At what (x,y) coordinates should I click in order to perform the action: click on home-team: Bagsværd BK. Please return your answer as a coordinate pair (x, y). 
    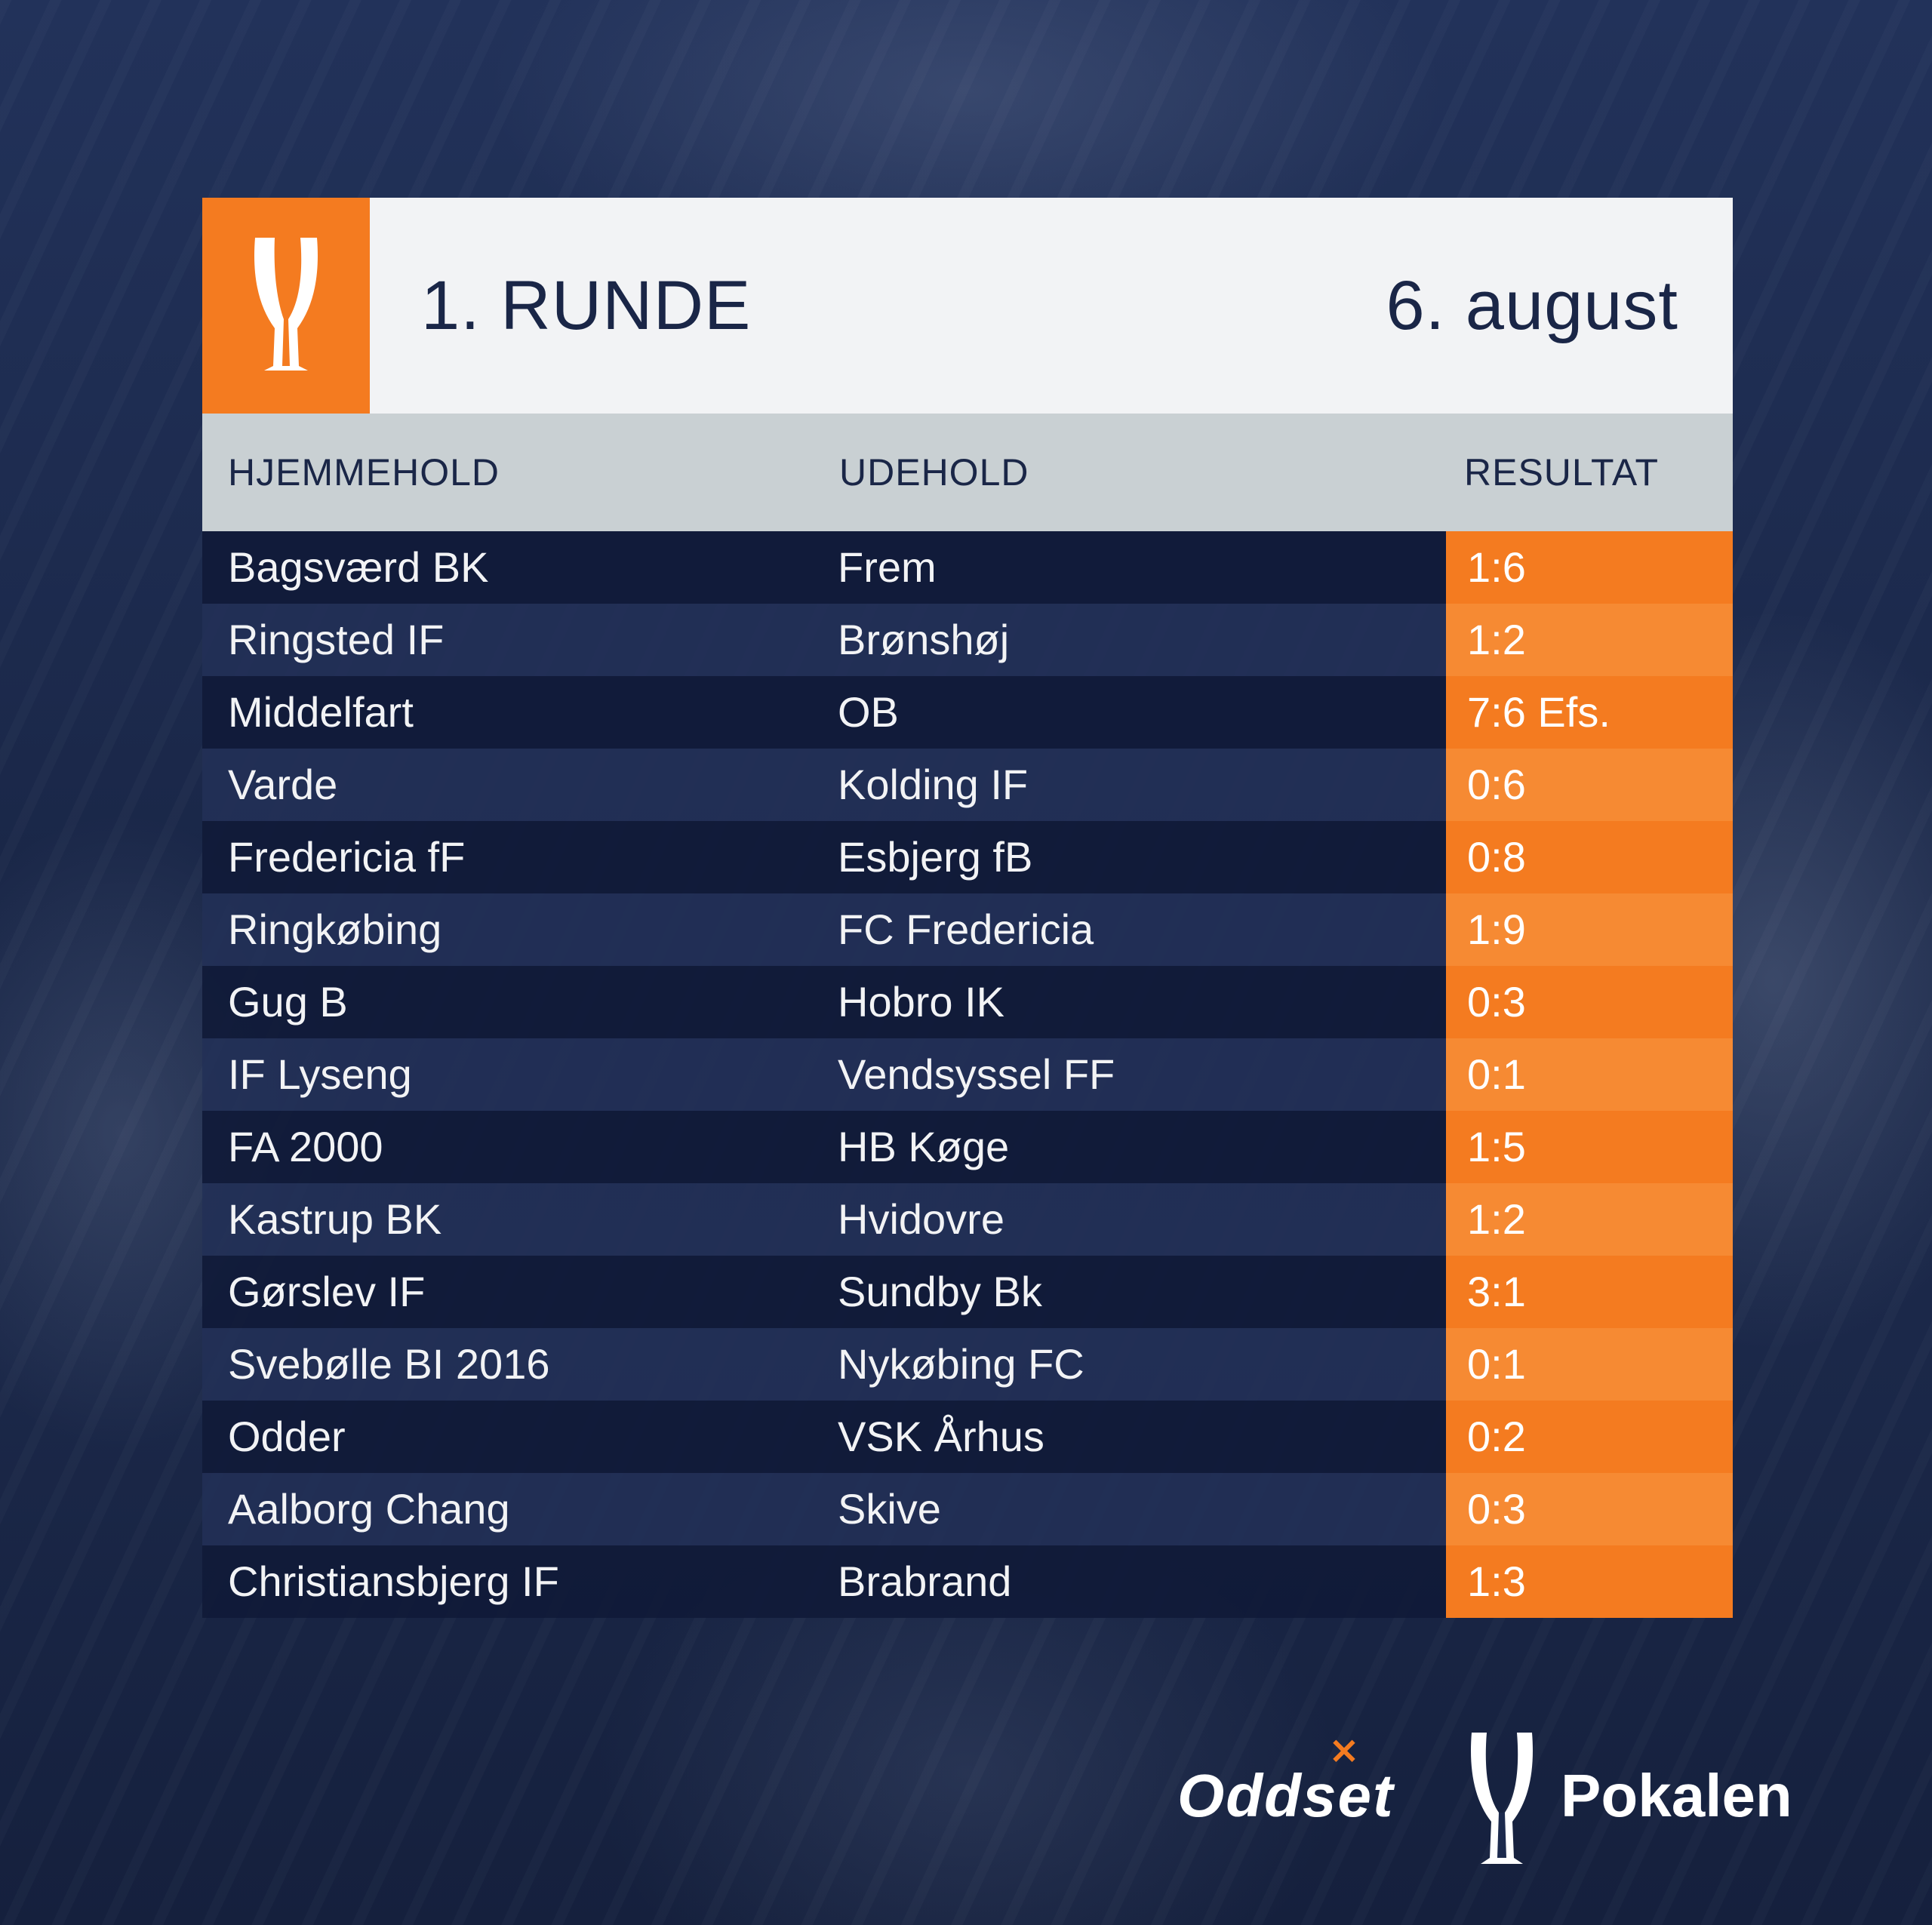
    Looking at the image, I should click on (358, 567).